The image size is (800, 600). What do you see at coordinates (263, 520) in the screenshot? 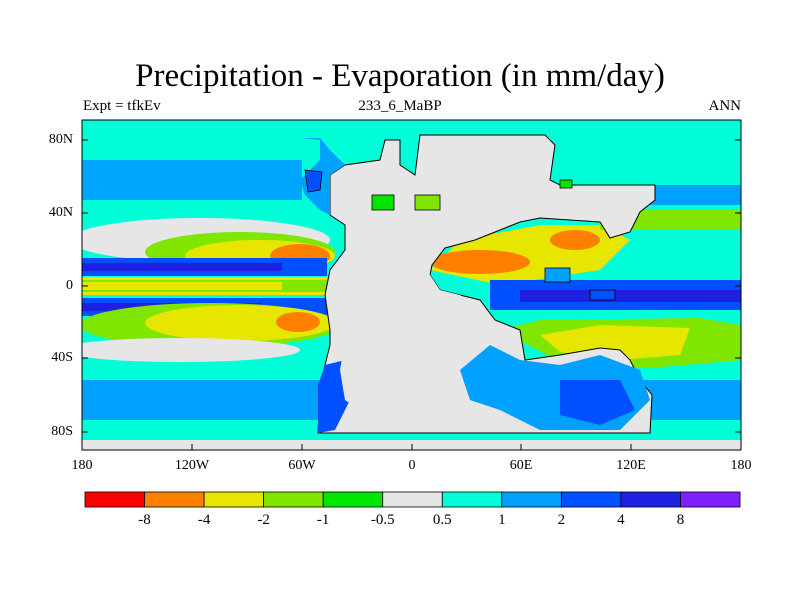
I see `colorbar-label: -2` at bounding box center [263, 520].